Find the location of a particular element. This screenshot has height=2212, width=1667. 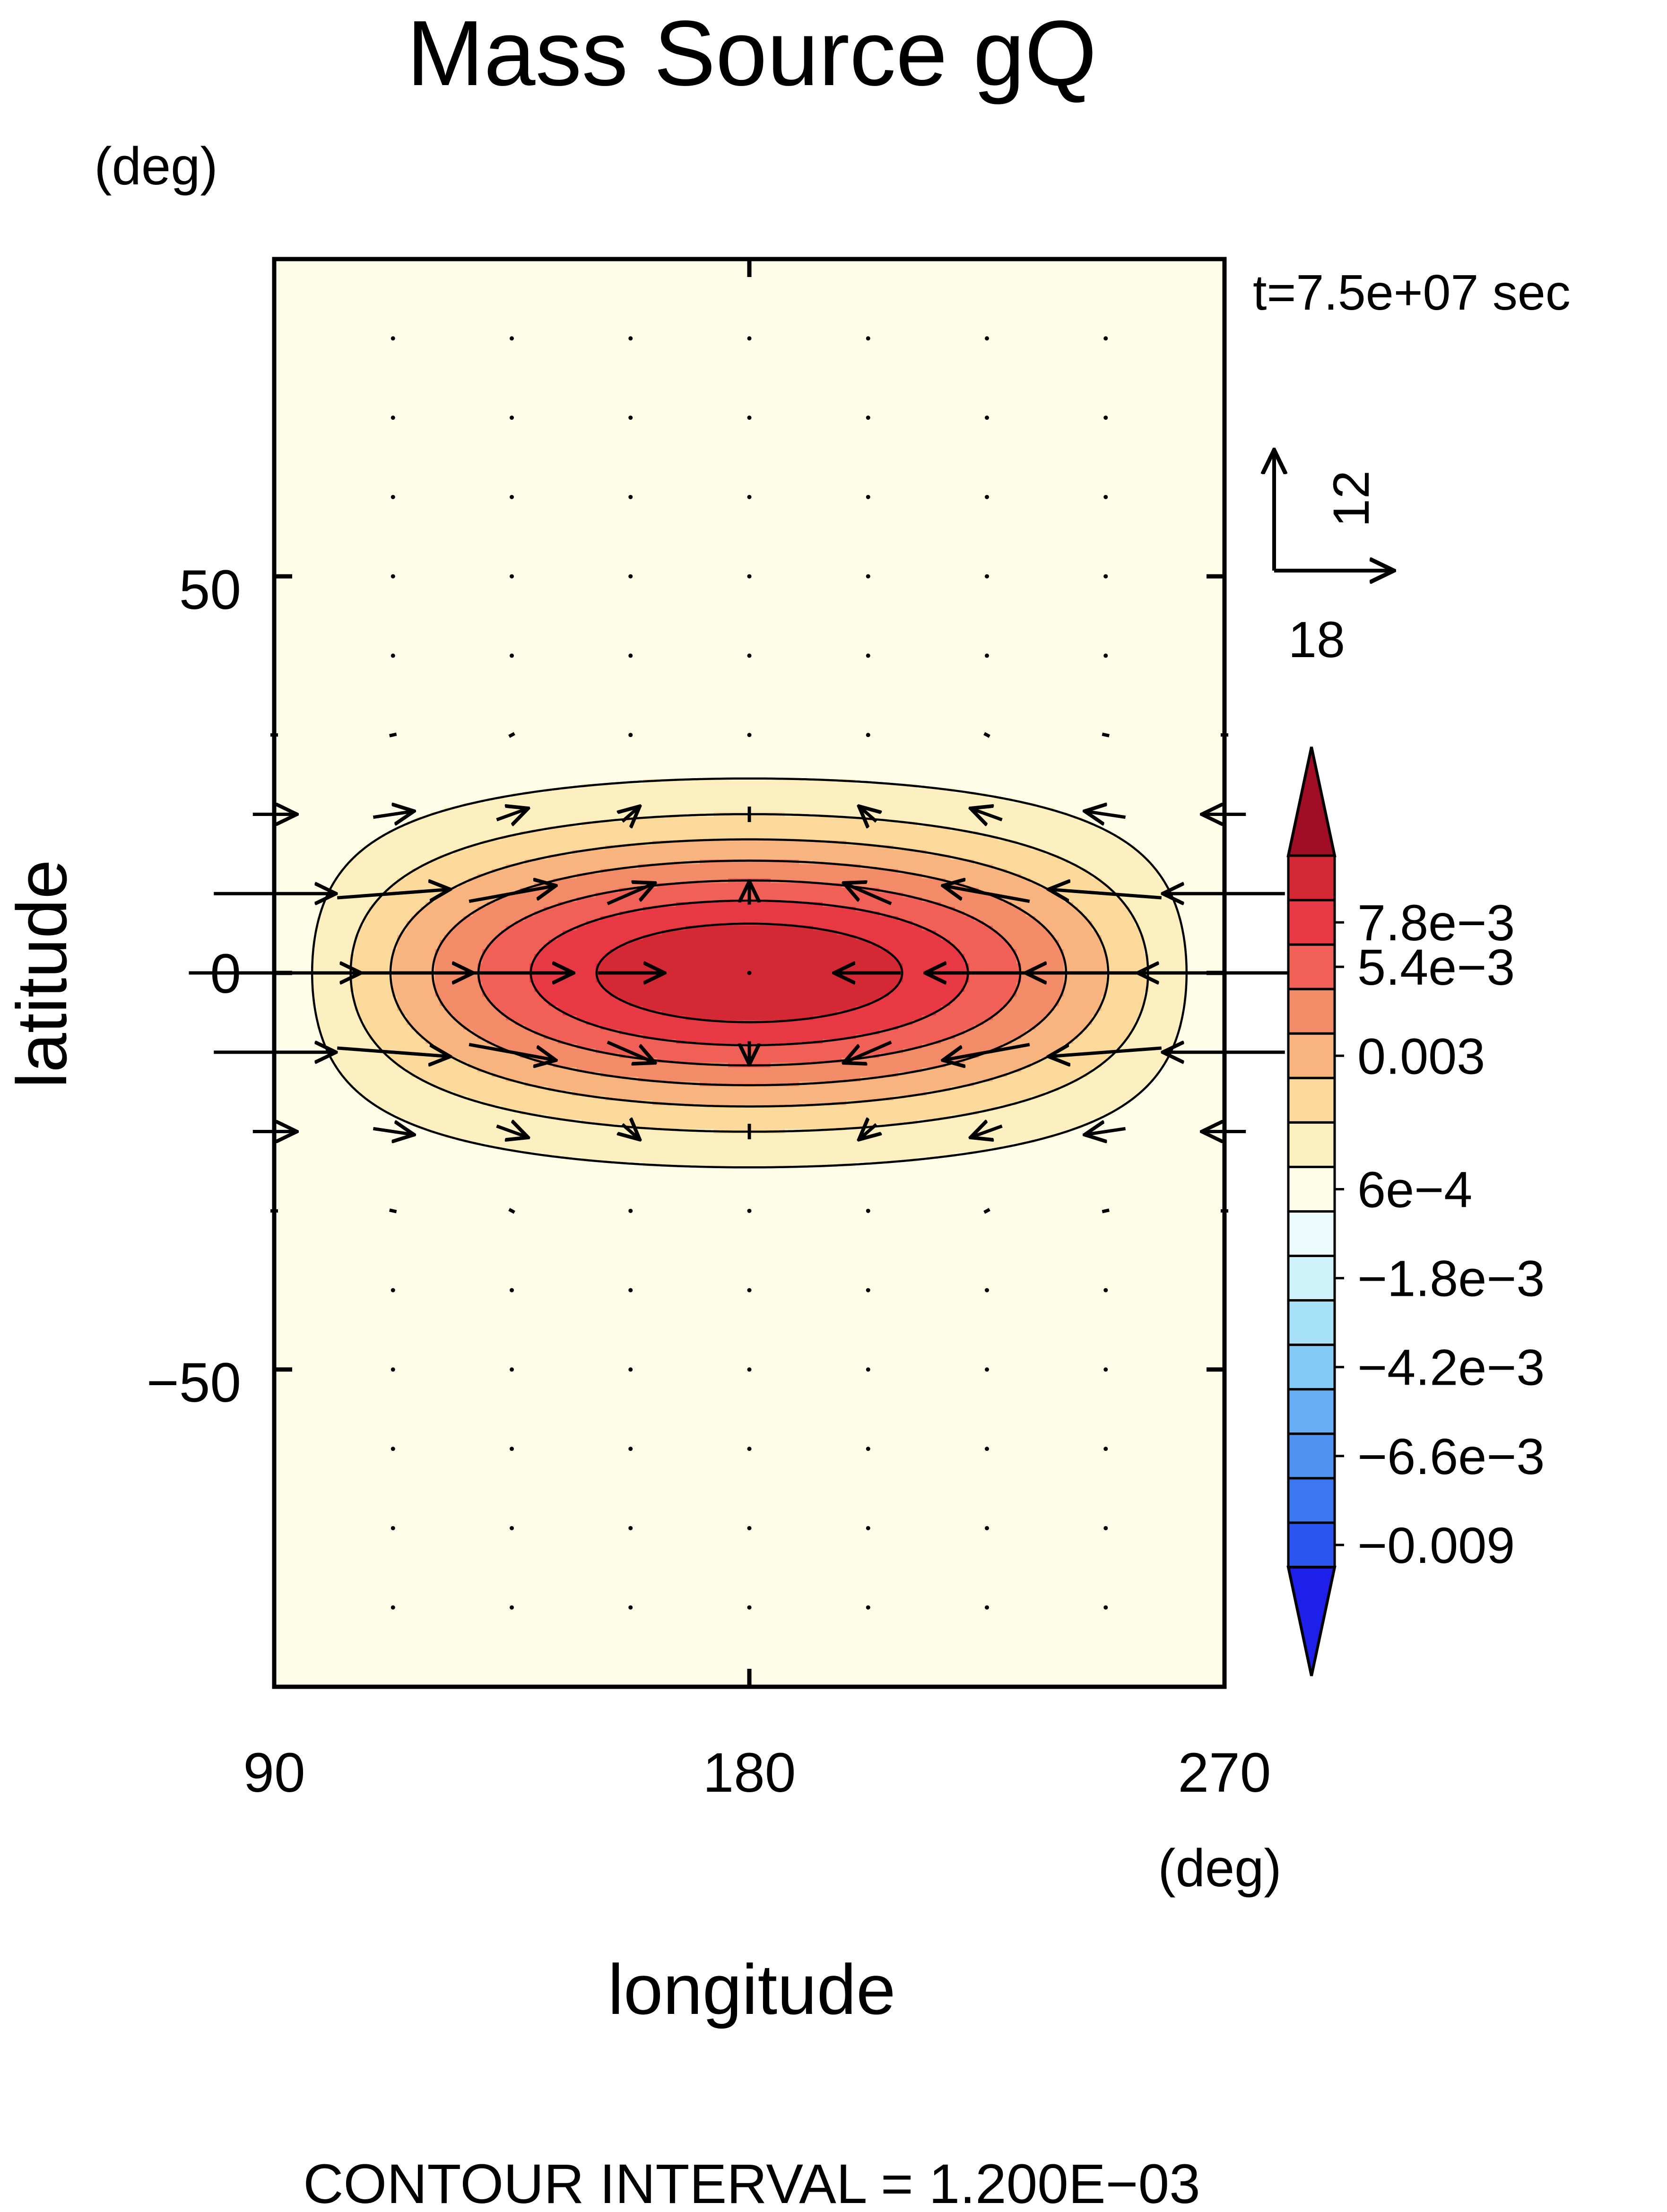

colorbar-label: −6.6e−3 is located at coordinates (1451, 1456).